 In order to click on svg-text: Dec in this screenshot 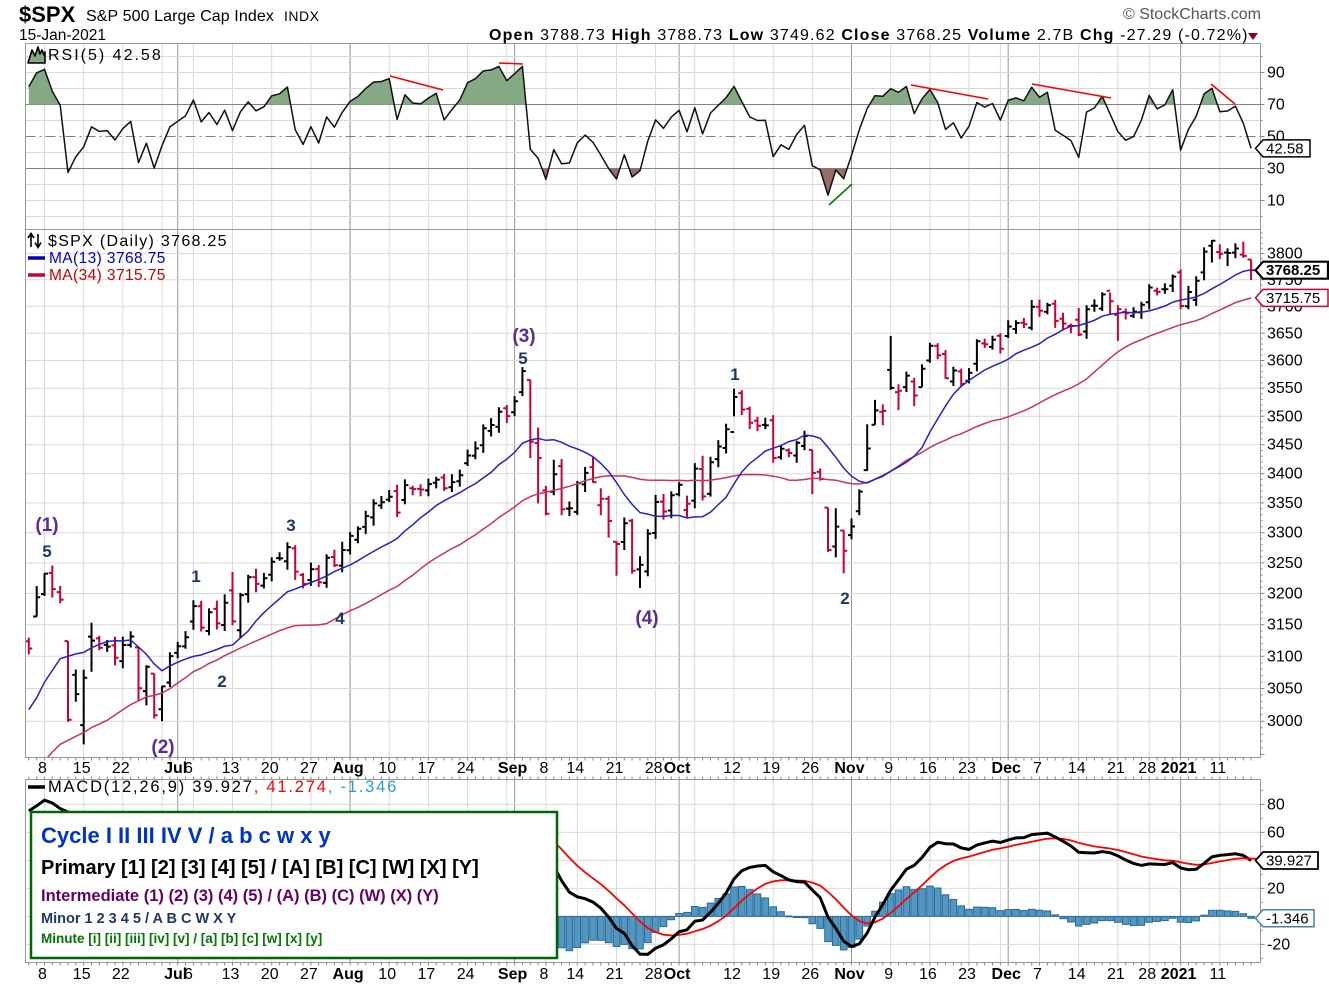, I will do `click(1006, 974)`.